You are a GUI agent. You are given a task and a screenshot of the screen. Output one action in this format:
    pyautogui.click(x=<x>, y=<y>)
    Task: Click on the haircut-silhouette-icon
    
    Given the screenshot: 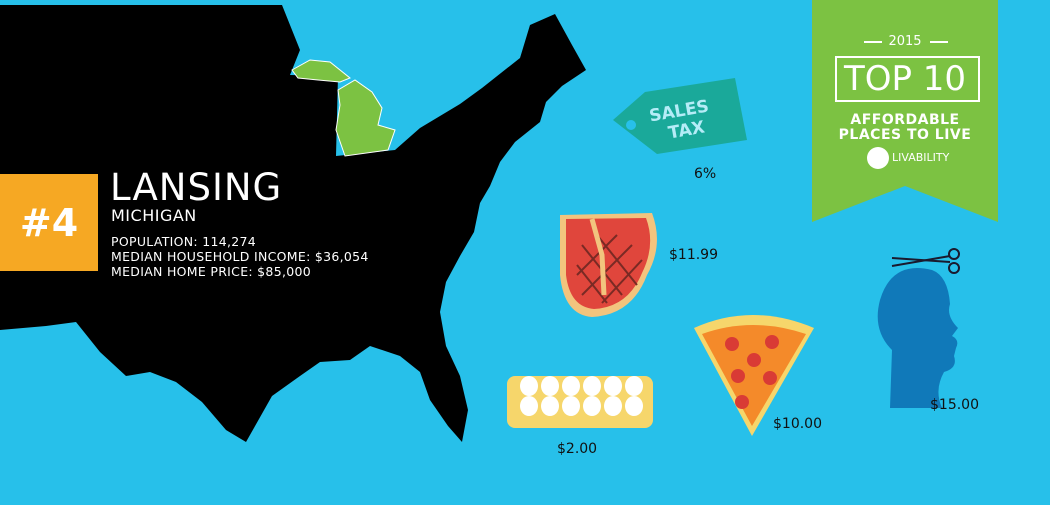 What is the action you would take?
    pyautogui.click(x=918, y=328)
    